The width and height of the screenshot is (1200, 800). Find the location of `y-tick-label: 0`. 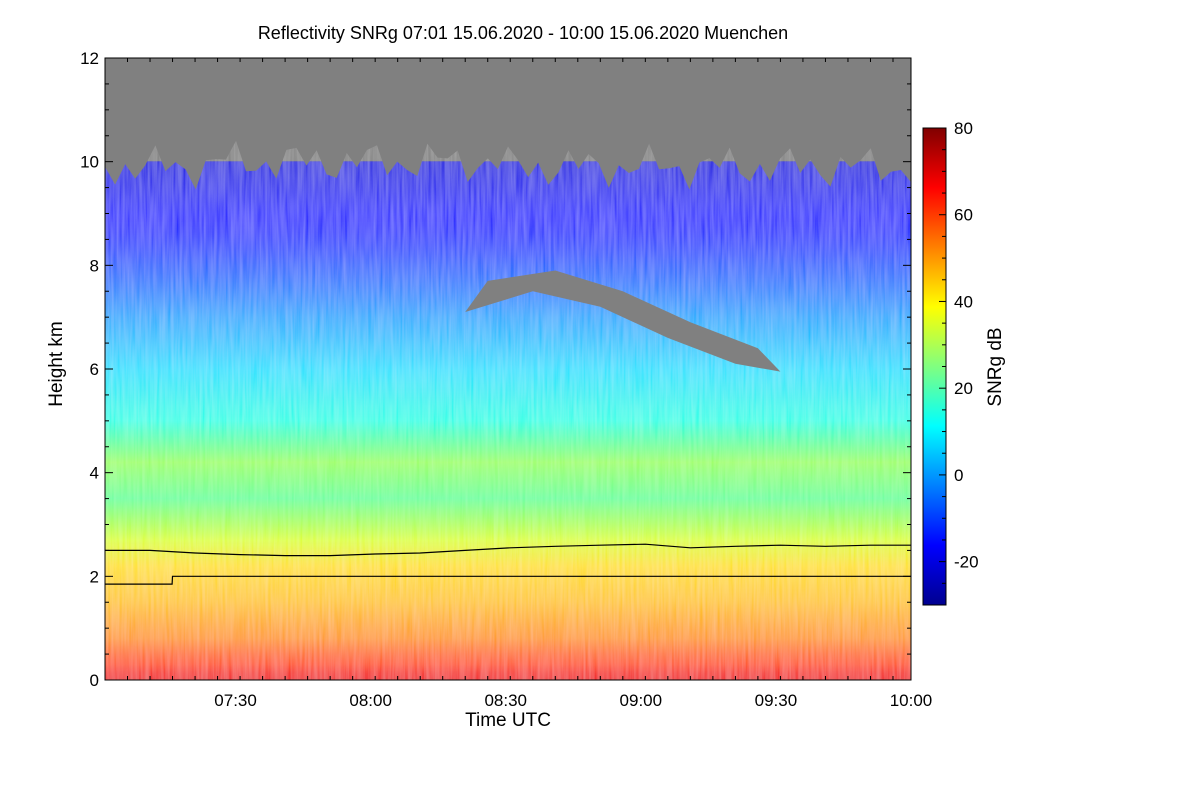

y-tick-label: 0 is located at coordinates (94, 680).